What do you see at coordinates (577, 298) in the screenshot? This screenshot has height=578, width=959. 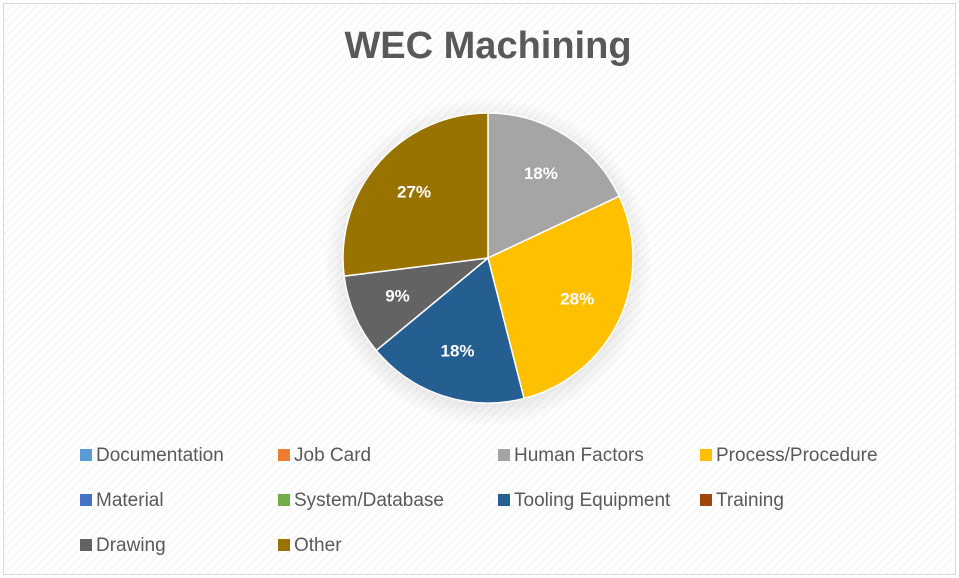 I see `data-label: 28%` at bounding box center [577, 298].